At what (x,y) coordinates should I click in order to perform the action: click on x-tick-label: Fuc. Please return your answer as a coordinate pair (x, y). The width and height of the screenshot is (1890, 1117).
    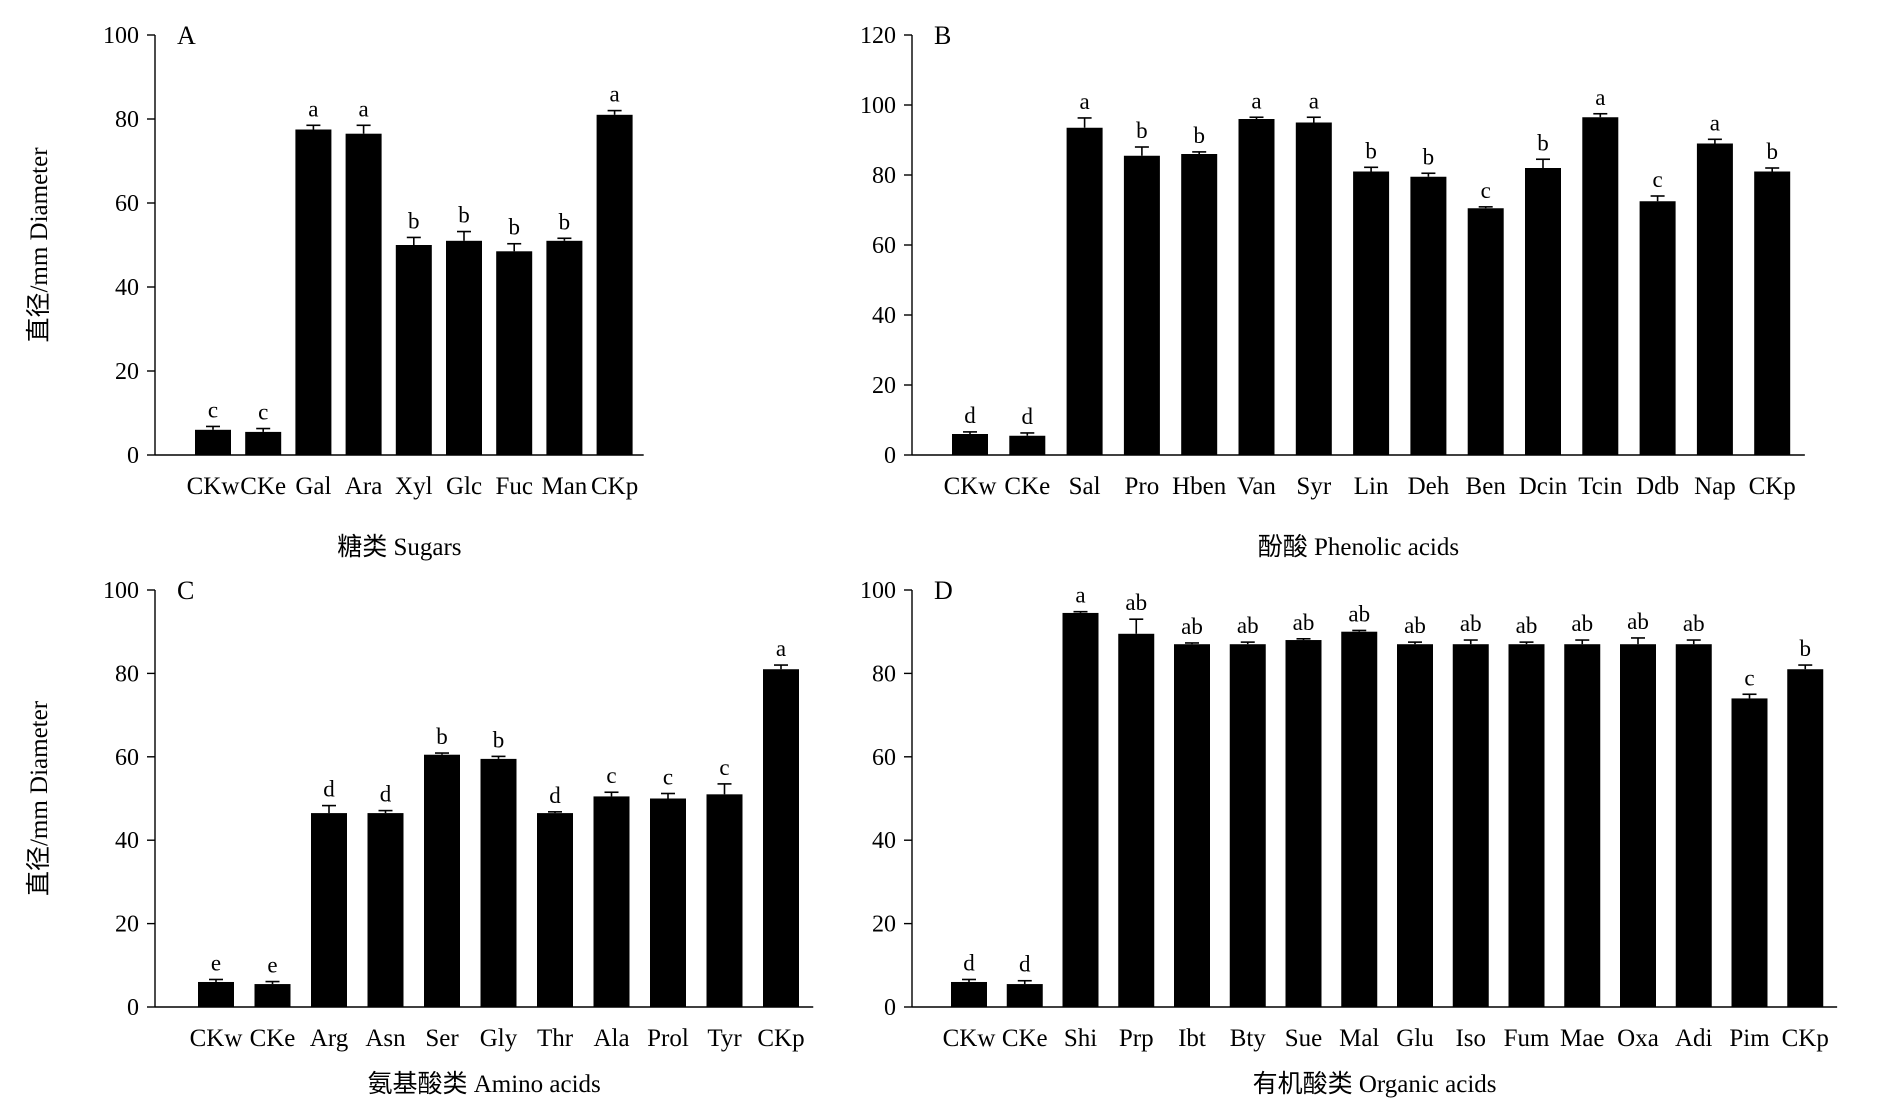
    Looking at the image, I should click on (514, 486).